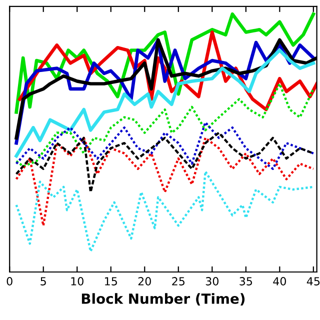  I want to click on x-axis-title: Block Number (Time), so click(163, 299).